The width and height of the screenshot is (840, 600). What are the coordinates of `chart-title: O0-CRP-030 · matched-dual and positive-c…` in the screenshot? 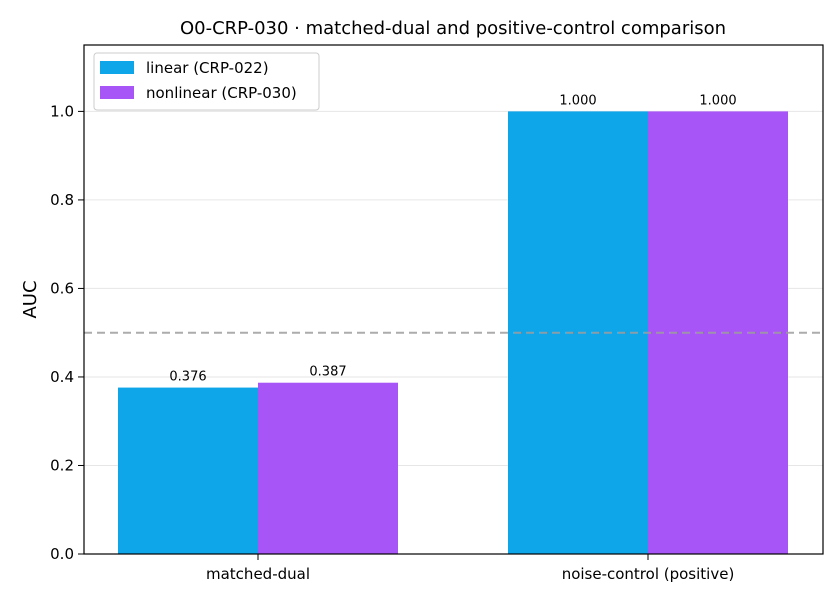 It's located at (453, 28).